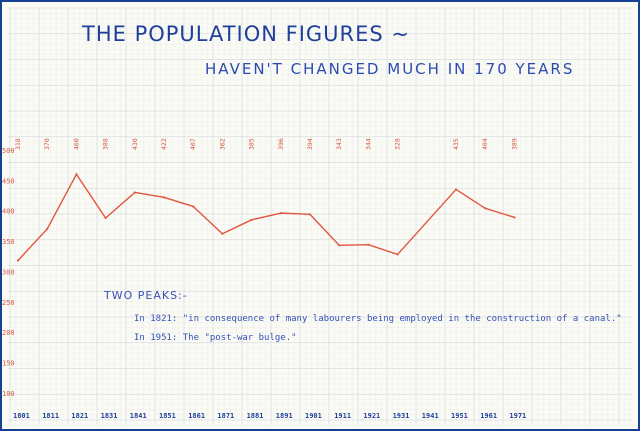 This screenshot has width=640, height=431. What do you see at coordinates (138, 416) in the screenshot?
I see `x-tick-label: 1841` at bounding box center [138, 416].